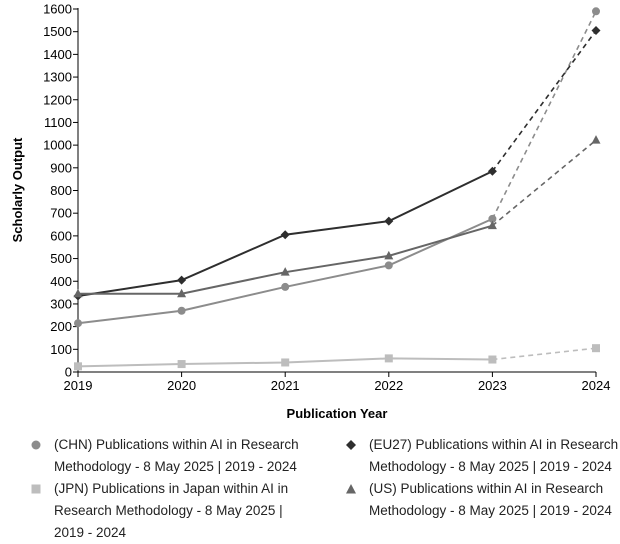  I want to click on y-tick-label: 1600, so click(57, 9).